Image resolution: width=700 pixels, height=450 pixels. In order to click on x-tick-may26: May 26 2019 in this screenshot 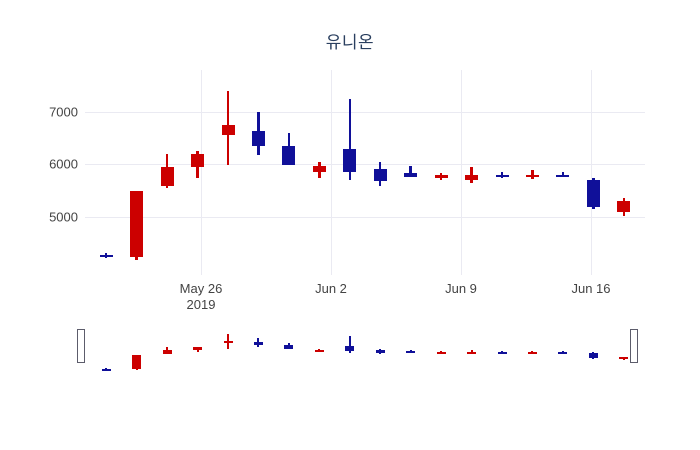, I will do `click(201, 297)`.